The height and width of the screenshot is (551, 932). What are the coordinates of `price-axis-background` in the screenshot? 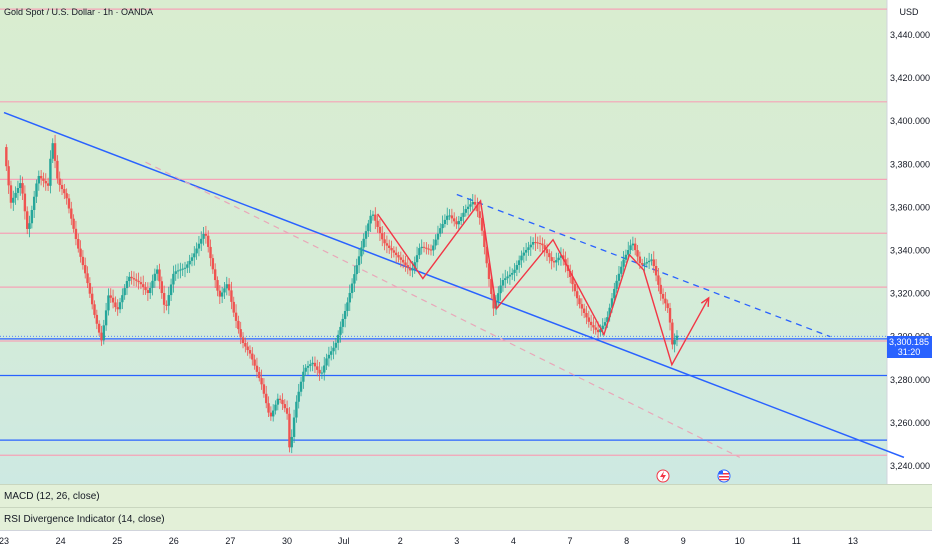 It's located at (909, 242).